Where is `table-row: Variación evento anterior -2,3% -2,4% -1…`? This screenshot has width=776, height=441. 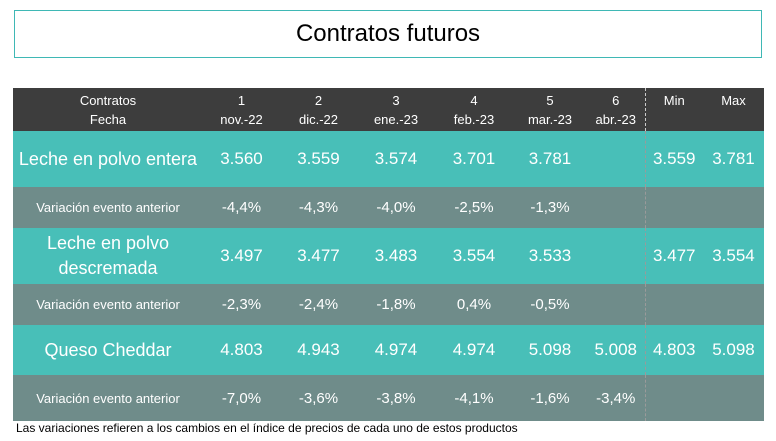 table-row: Variación evento anterior -2,3% -2,4% -1… is located at coordinates (388, 304).